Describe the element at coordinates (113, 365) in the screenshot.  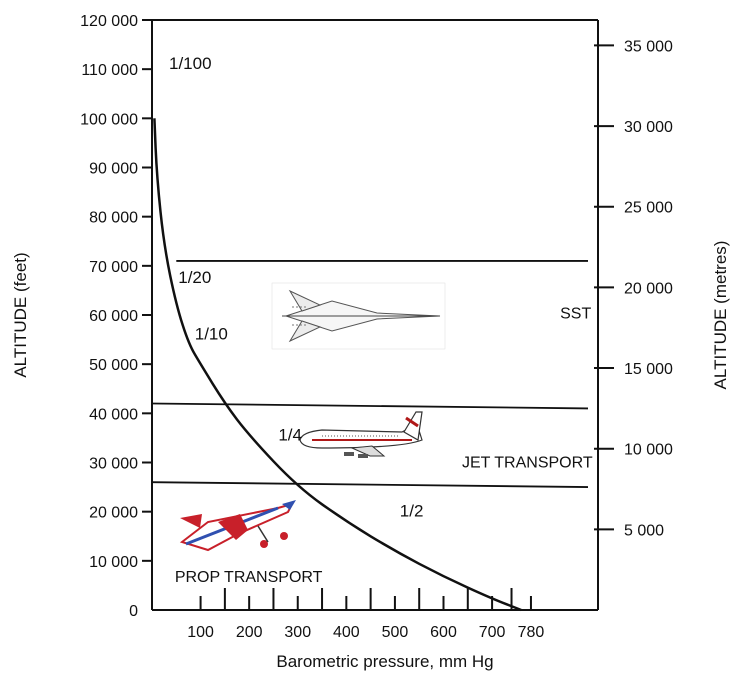
I see `y-tick-label: 50 000` at that location.